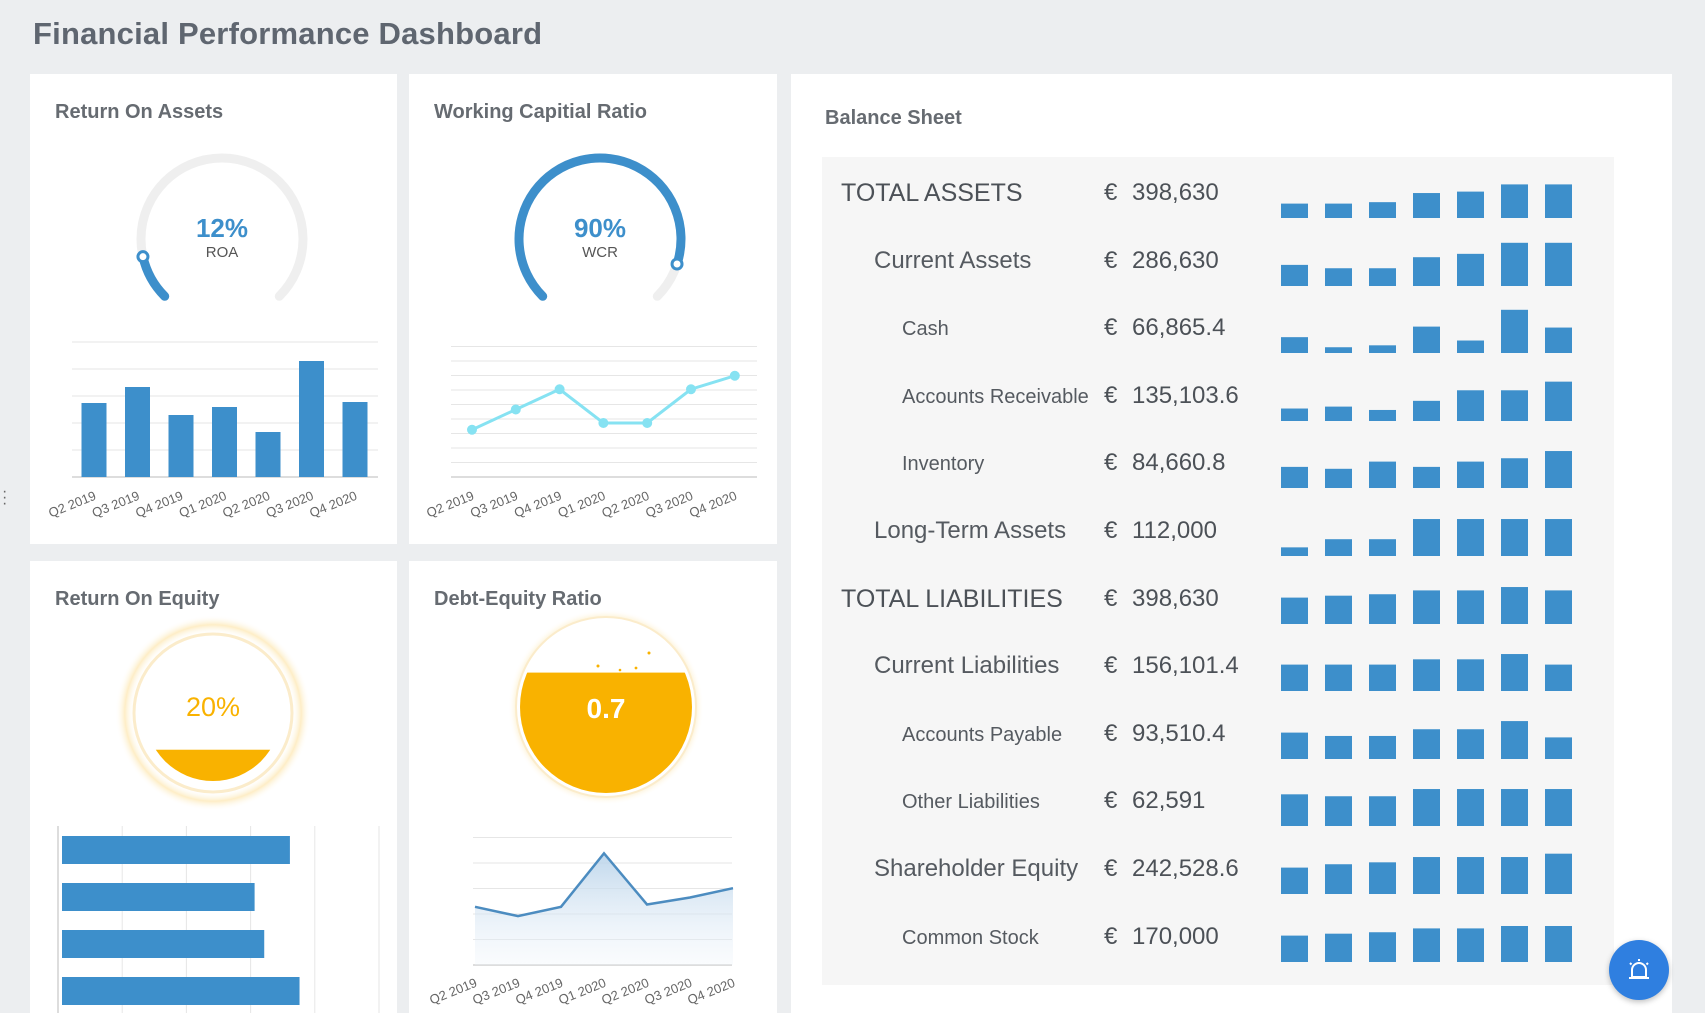  I want to click on der-tick-label: Q1 2020, so click(582, 991).